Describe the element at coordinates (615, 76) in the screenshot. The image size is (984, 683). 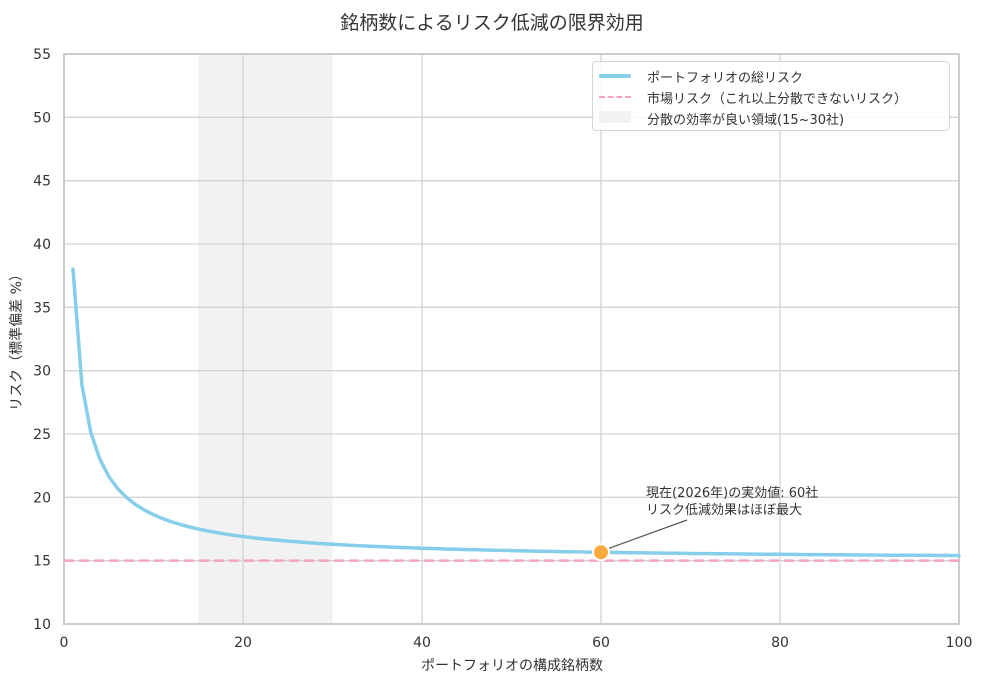
I see `line-swatch-icon` at that location.